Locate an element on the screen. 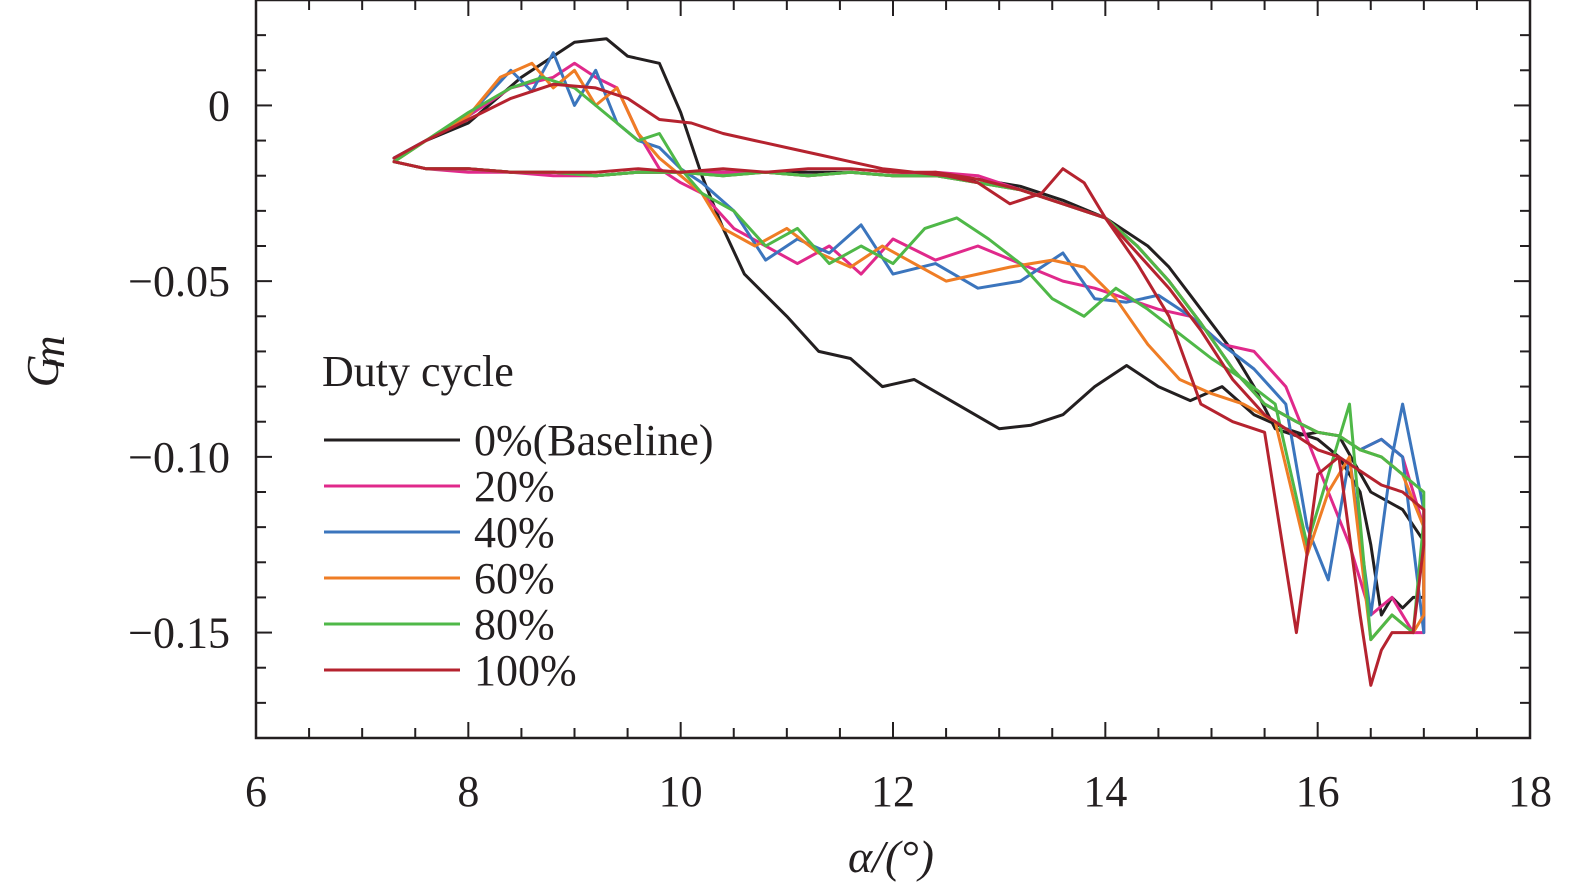 The width and height of the screenshot is (1575, 888). x-tick-label: 6 is located at coordinates (256, 791).